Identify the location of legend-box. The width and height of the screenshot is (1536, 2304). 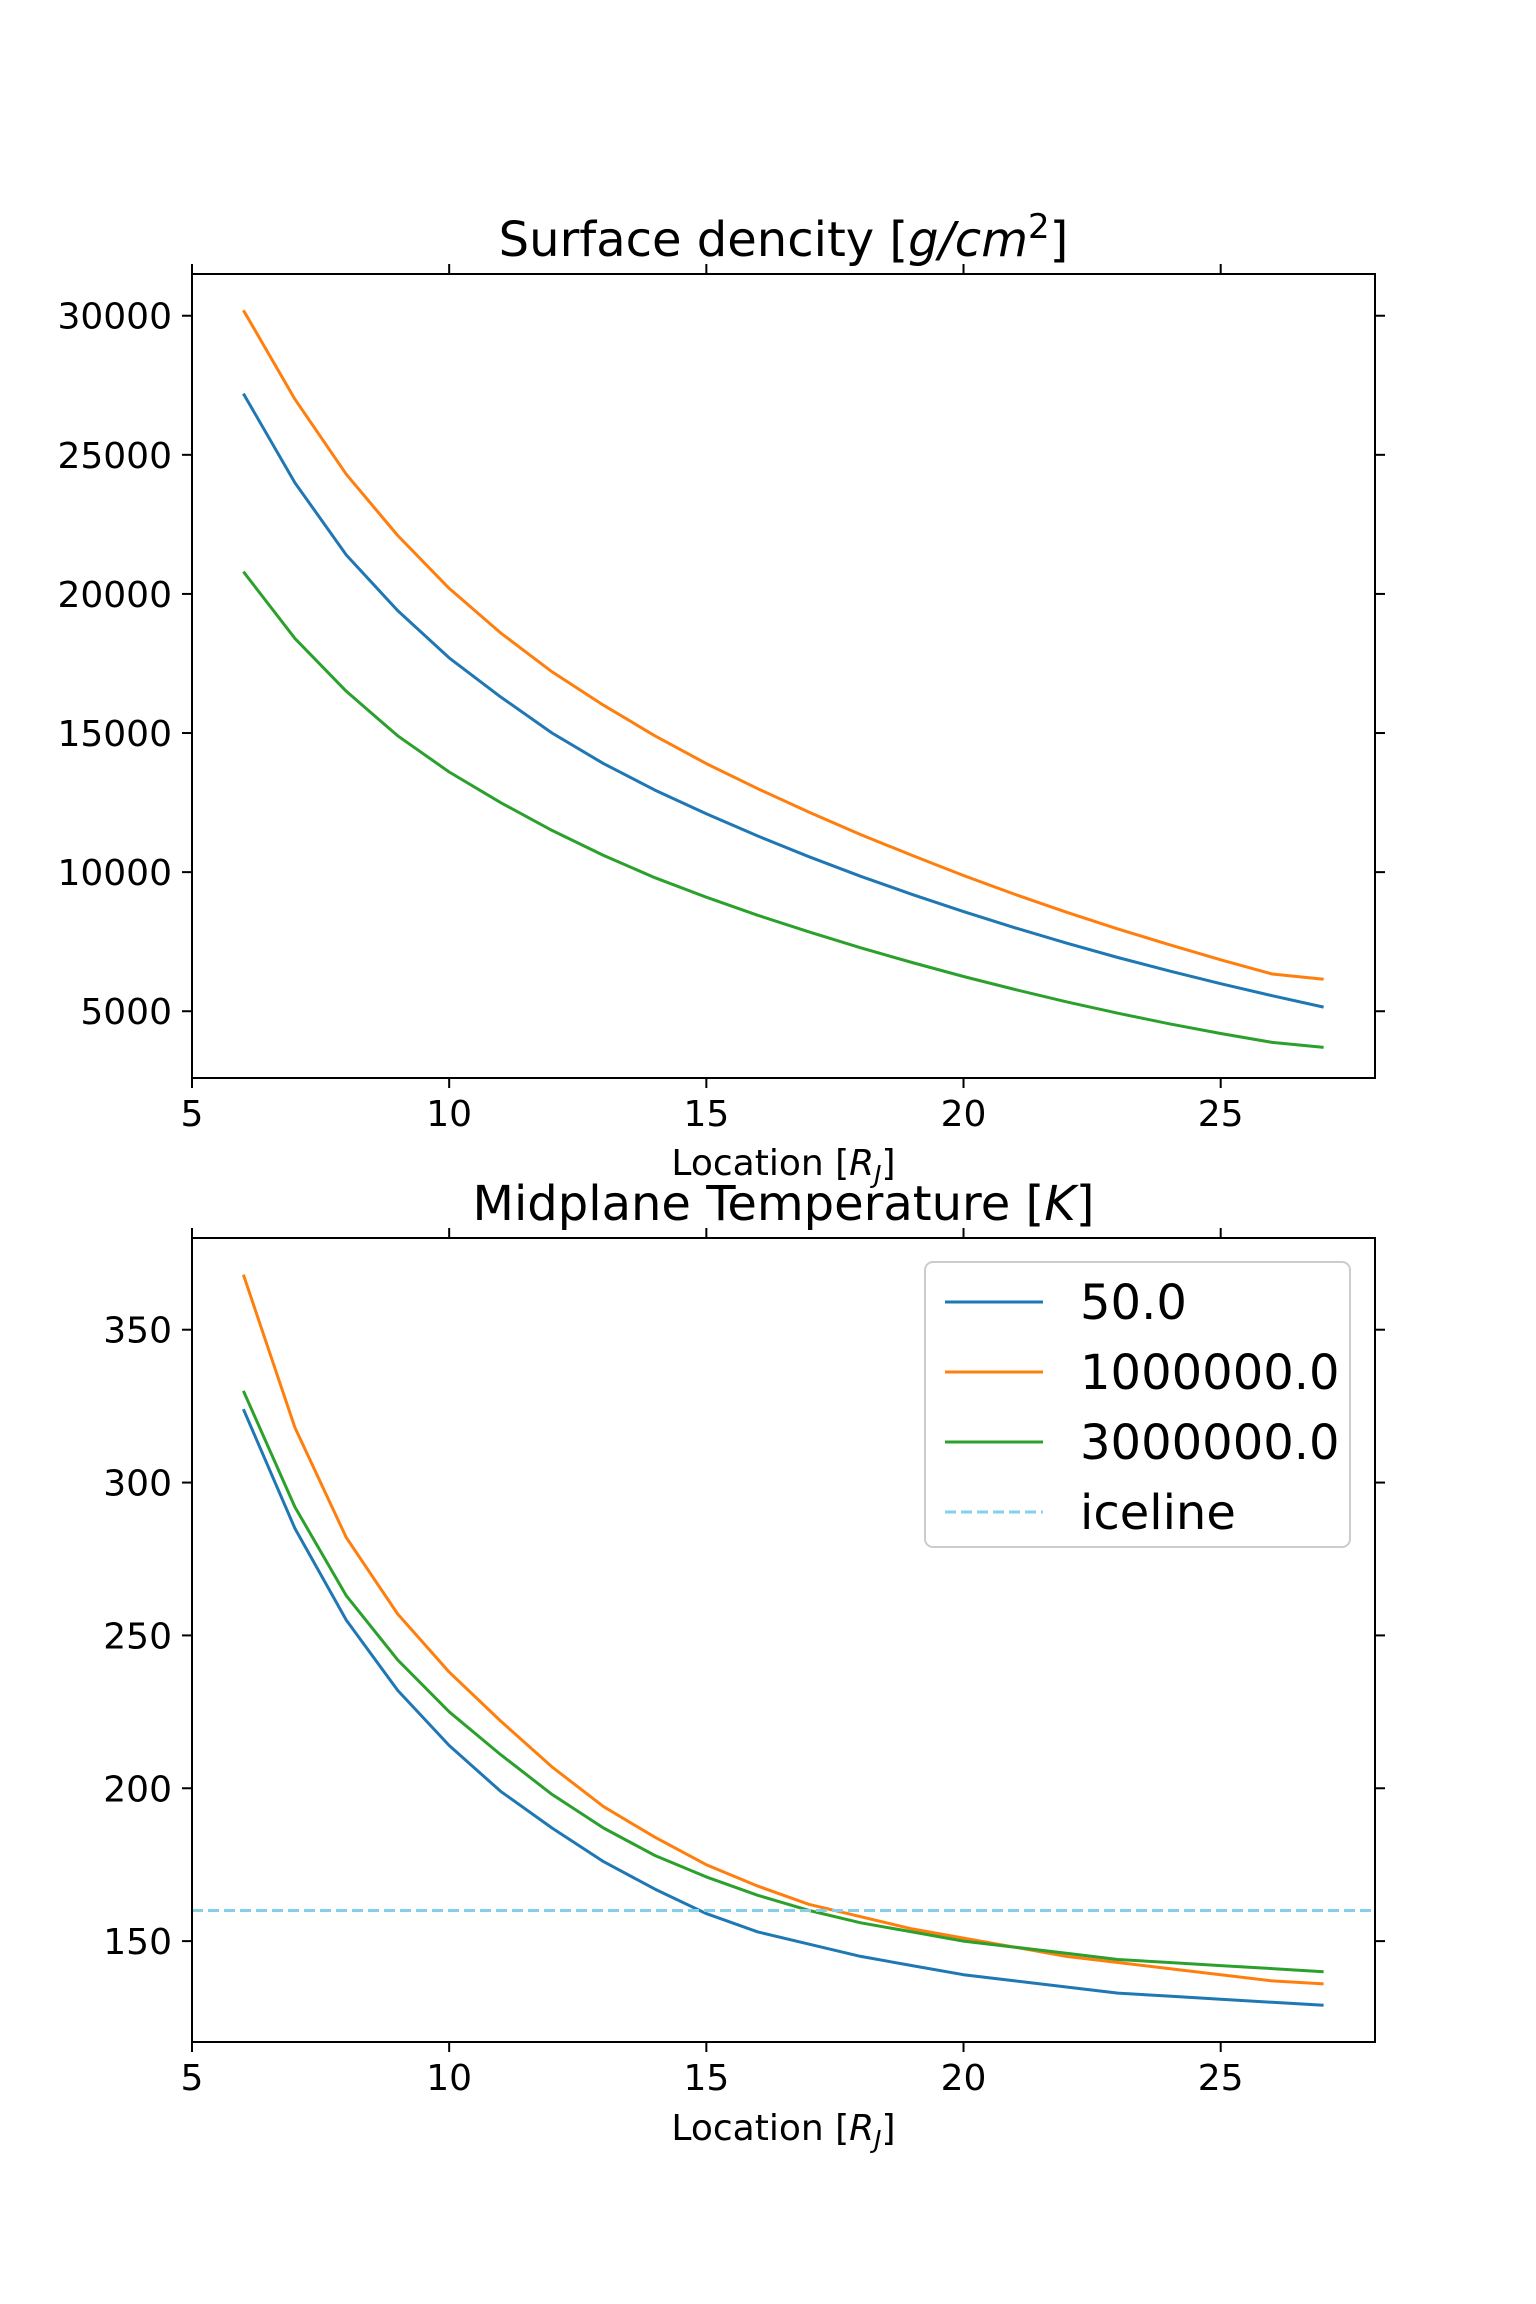
(1137, 1404).